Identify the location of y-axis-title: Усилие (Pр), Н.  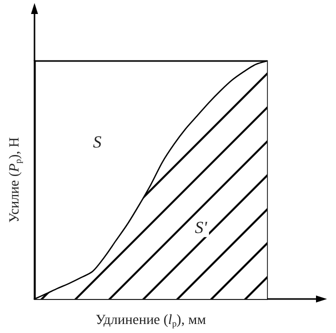
(15, 180).